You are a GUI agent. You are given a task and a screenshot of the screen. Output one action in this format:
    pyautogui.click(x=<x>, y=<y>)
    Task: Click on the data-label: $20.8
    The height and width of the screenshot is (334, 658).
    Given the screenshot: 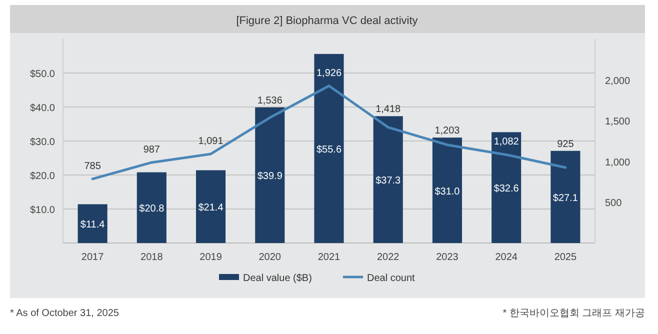 What is the action you would take?
    pyautogui.click(x=152, y=209)
    